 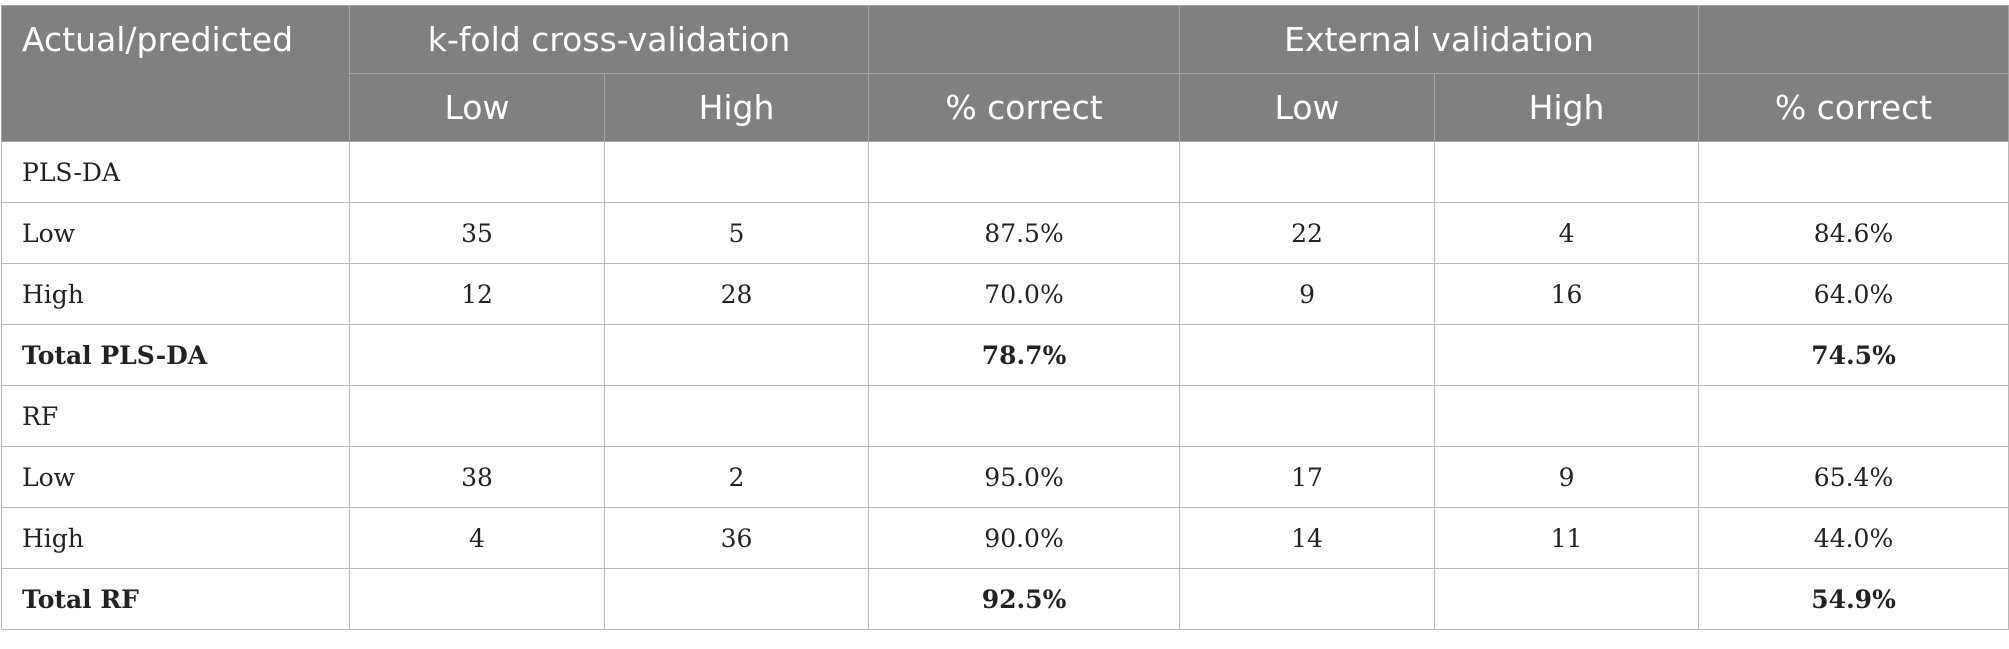 I want to click on group-header-kfold: k-fold cross-validation, so click(x=609, y=39).